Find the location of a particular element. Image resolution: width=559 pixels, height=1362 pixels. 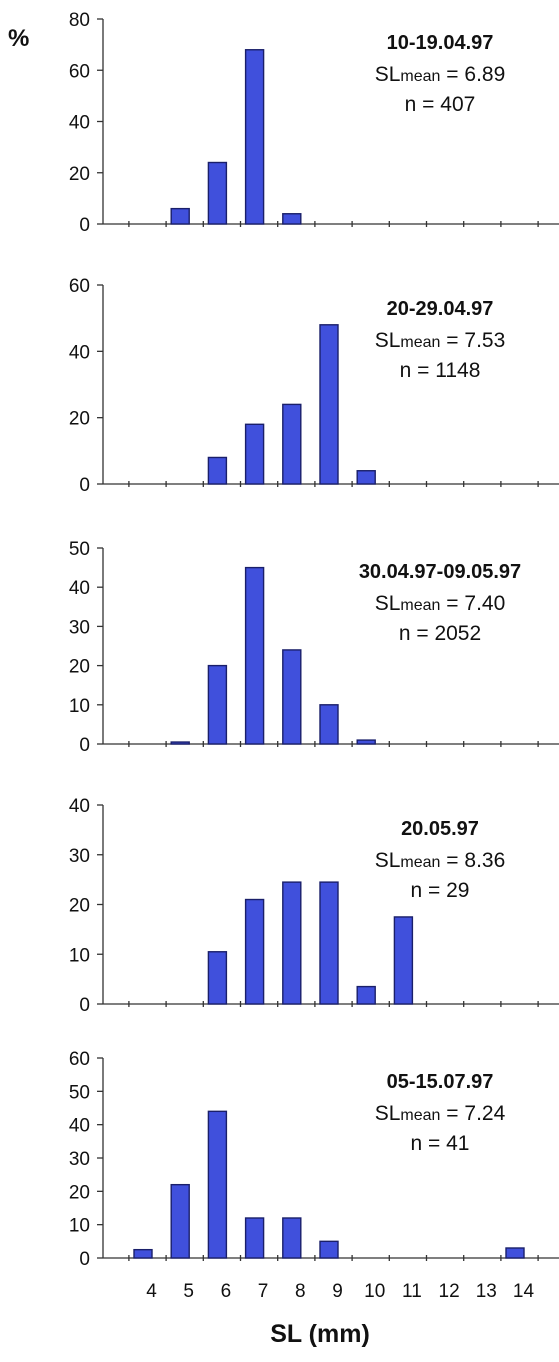

annotation-mean: SLmean = 7.53 is located at coordinates (440, 340).